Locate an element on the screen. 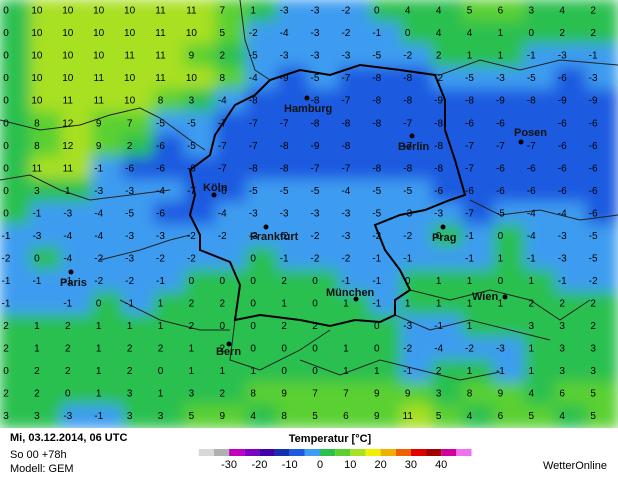  border is located at coordinates (280, 345).